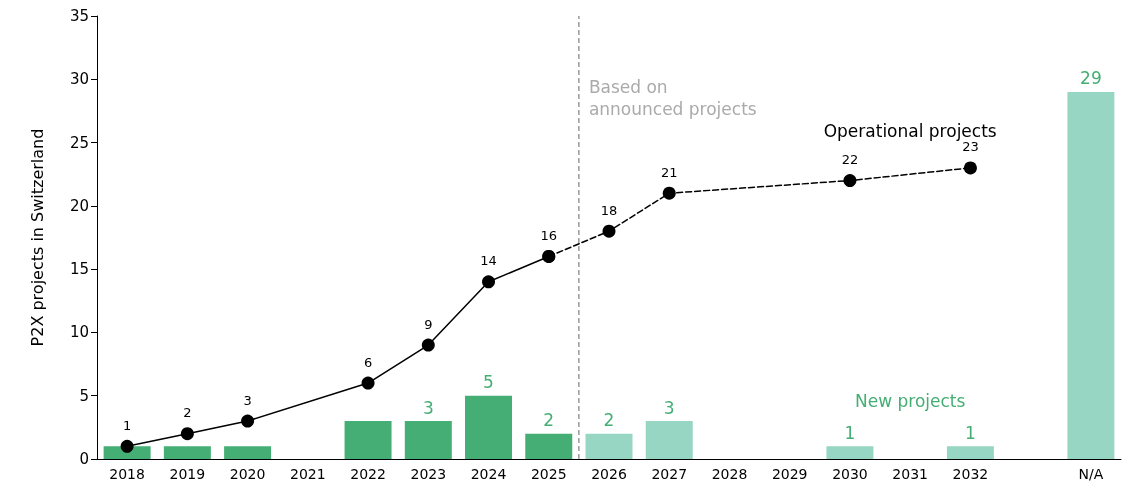 The image size is (1133, 495). I want to click on y-tick-label: 20, so click(79, 205).